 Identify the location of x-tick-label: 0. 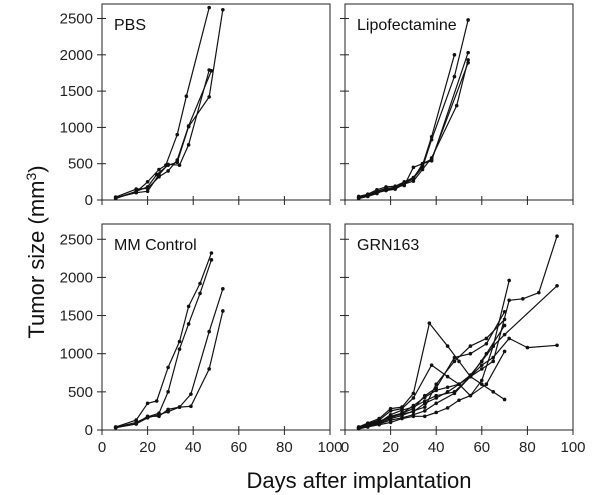
(345, 447).